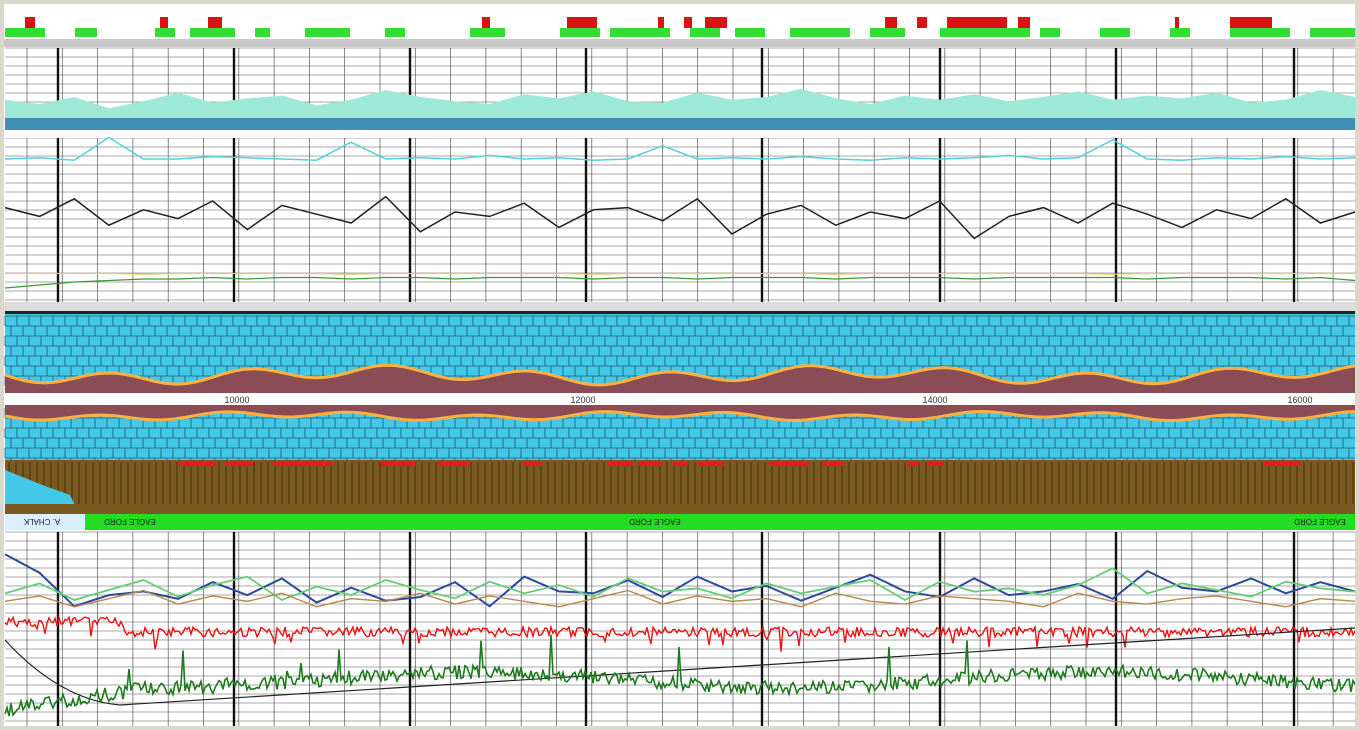 The image size is (1359, 730). Describe the element at coordinates (680, 217) in the screenshot. I see `black-curve` at that location.